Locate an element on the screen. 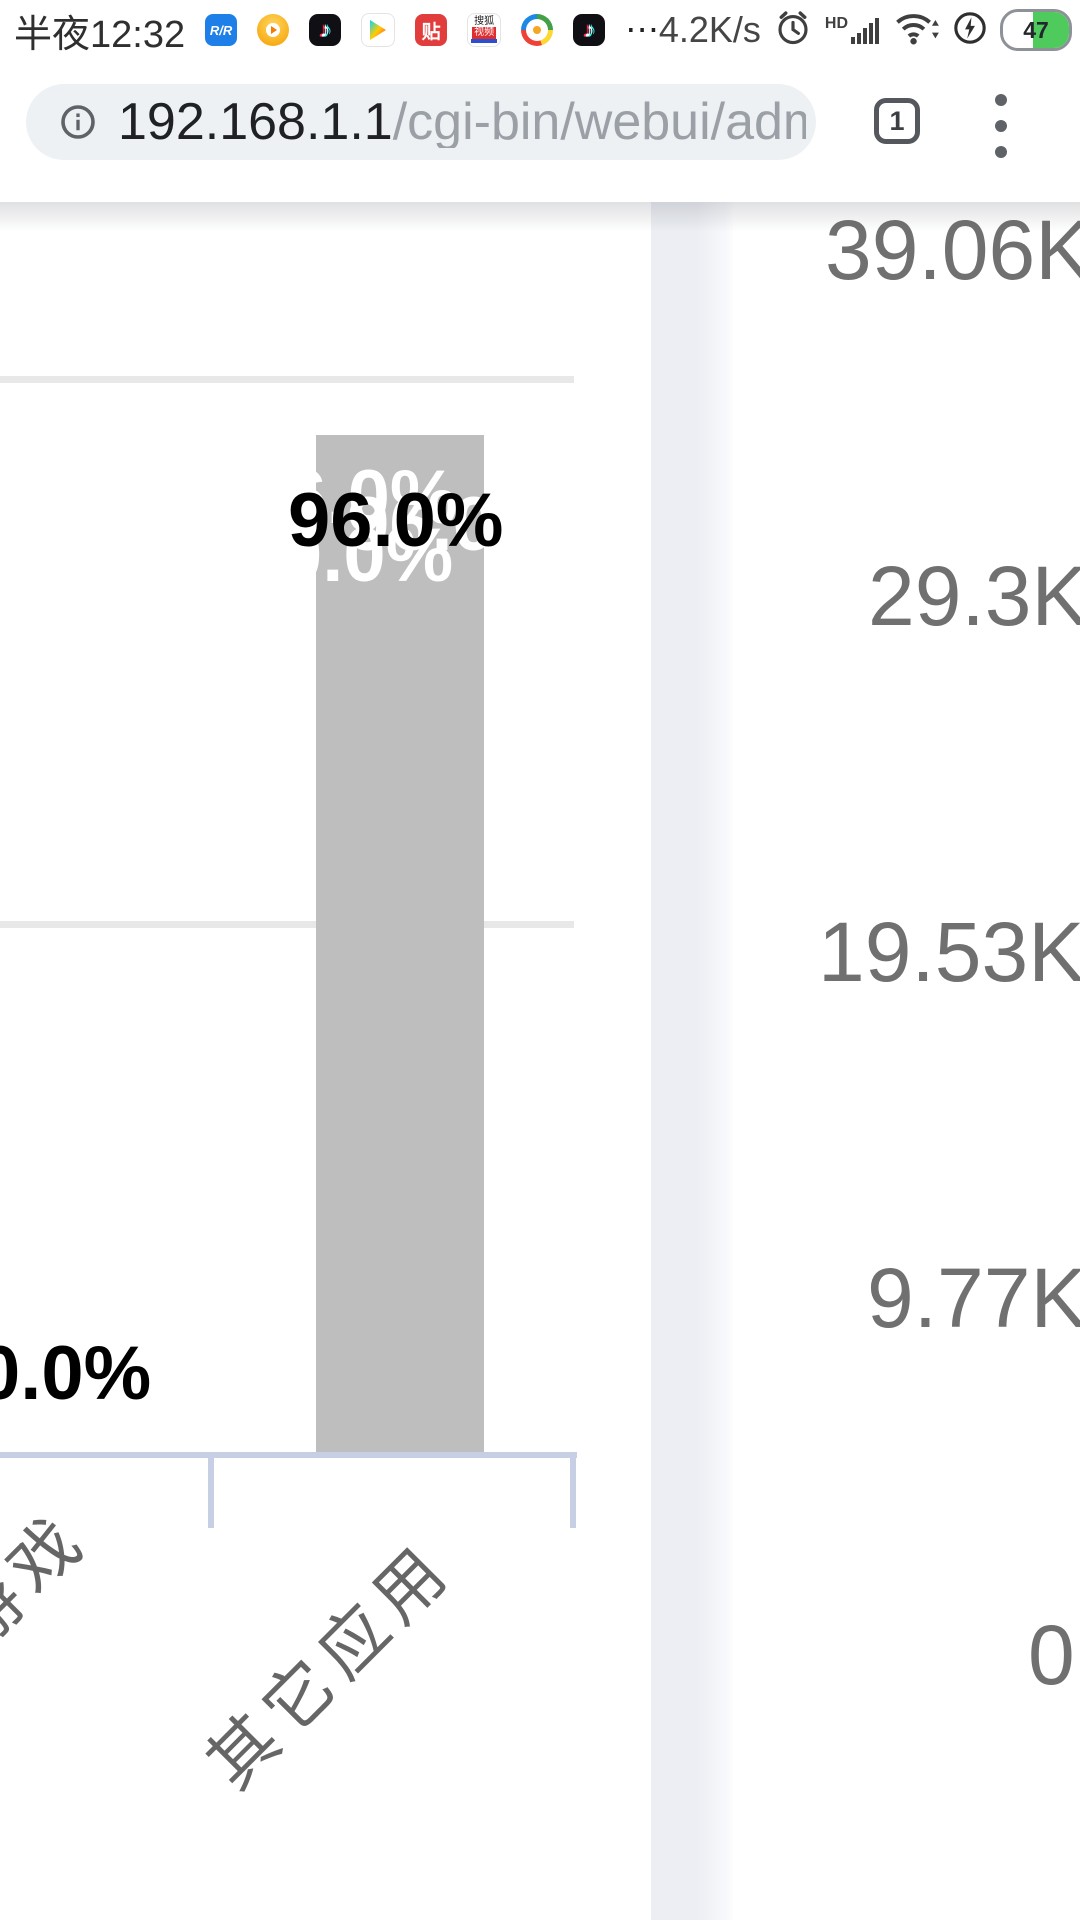 The width and height of the screenshot is (1080, 1920). x-axis-line is located at coordinates (288, 1455).